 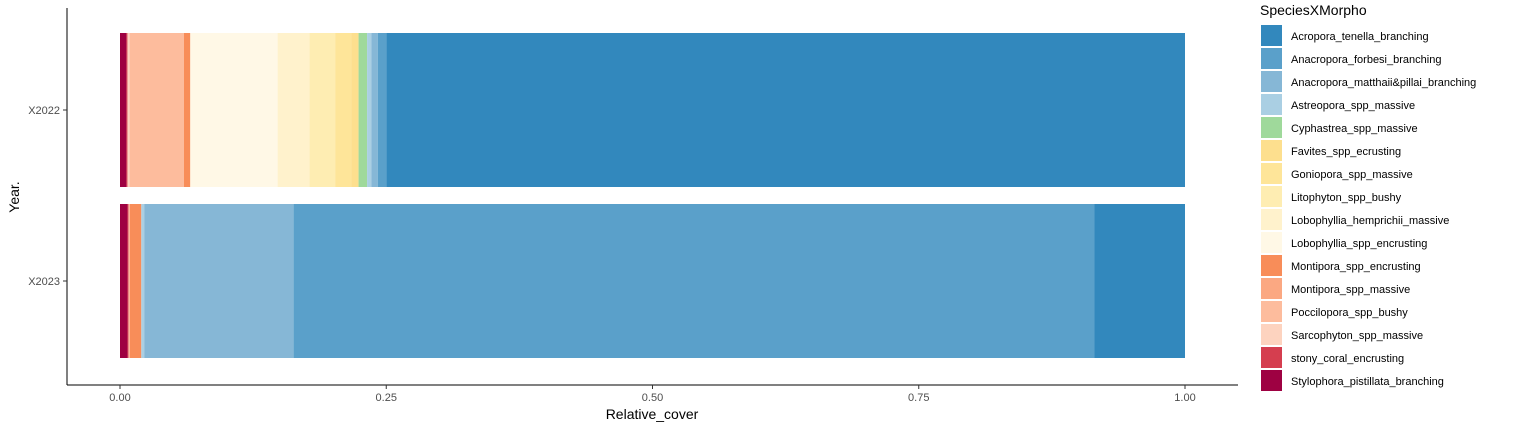 I want to click on x-tick-label: 0.00, so click(x=119, y=398).